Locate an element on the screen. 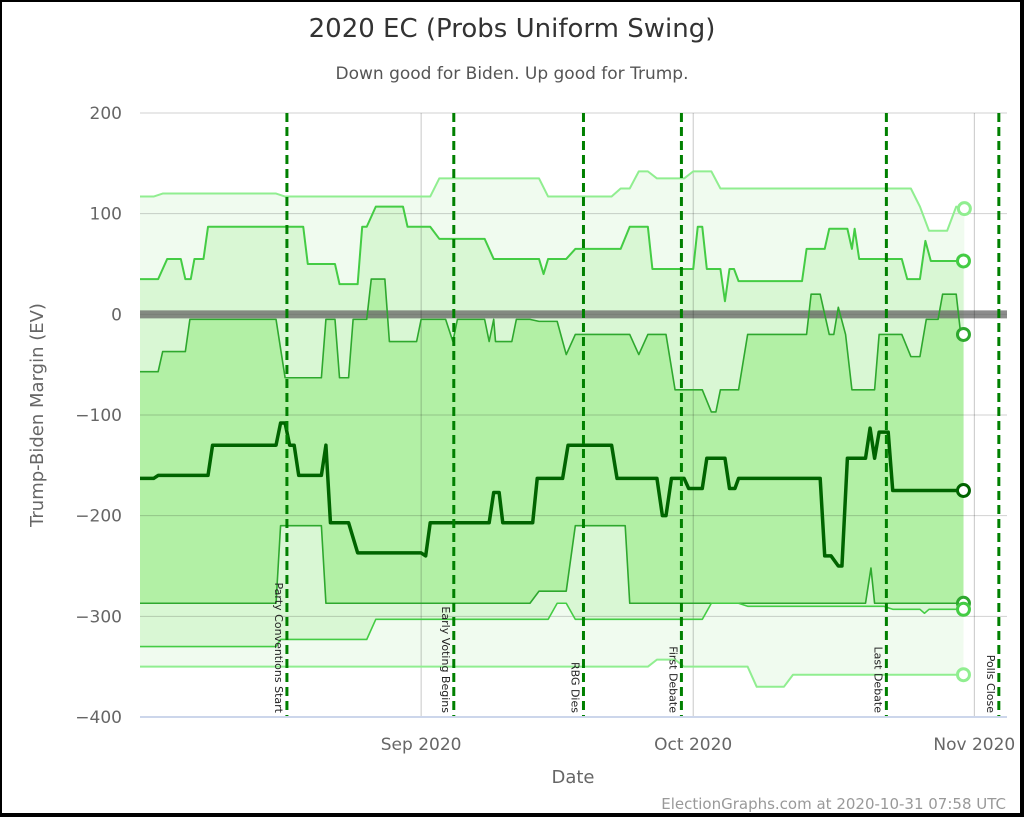 The width and height of the screenshot is (1024, 817). y-tick-label: 0 is located at coordinates (116, 315).